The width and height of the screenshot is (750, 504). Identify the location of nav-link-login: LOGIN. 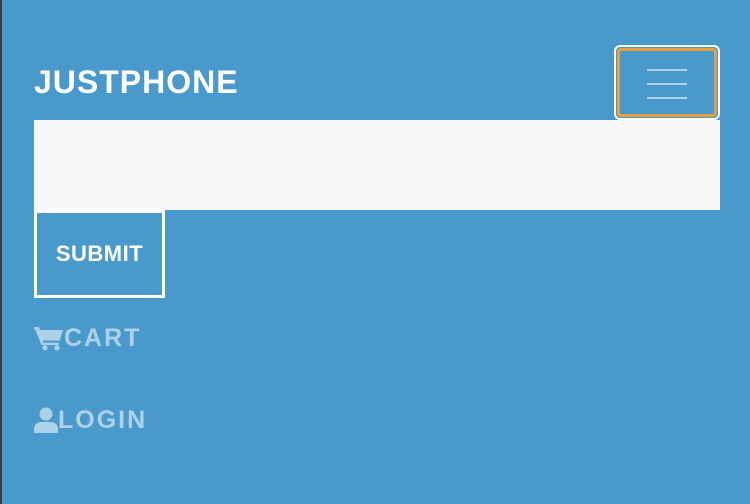
(90, 420).